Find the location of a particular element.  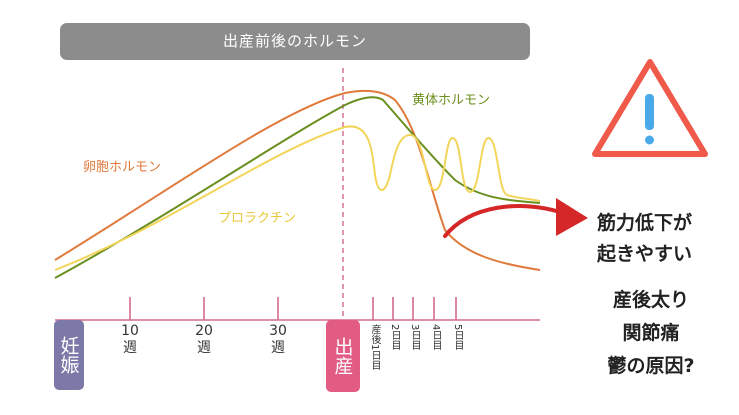

day-5-label: 5日目 is located at coordinates (457, 337).